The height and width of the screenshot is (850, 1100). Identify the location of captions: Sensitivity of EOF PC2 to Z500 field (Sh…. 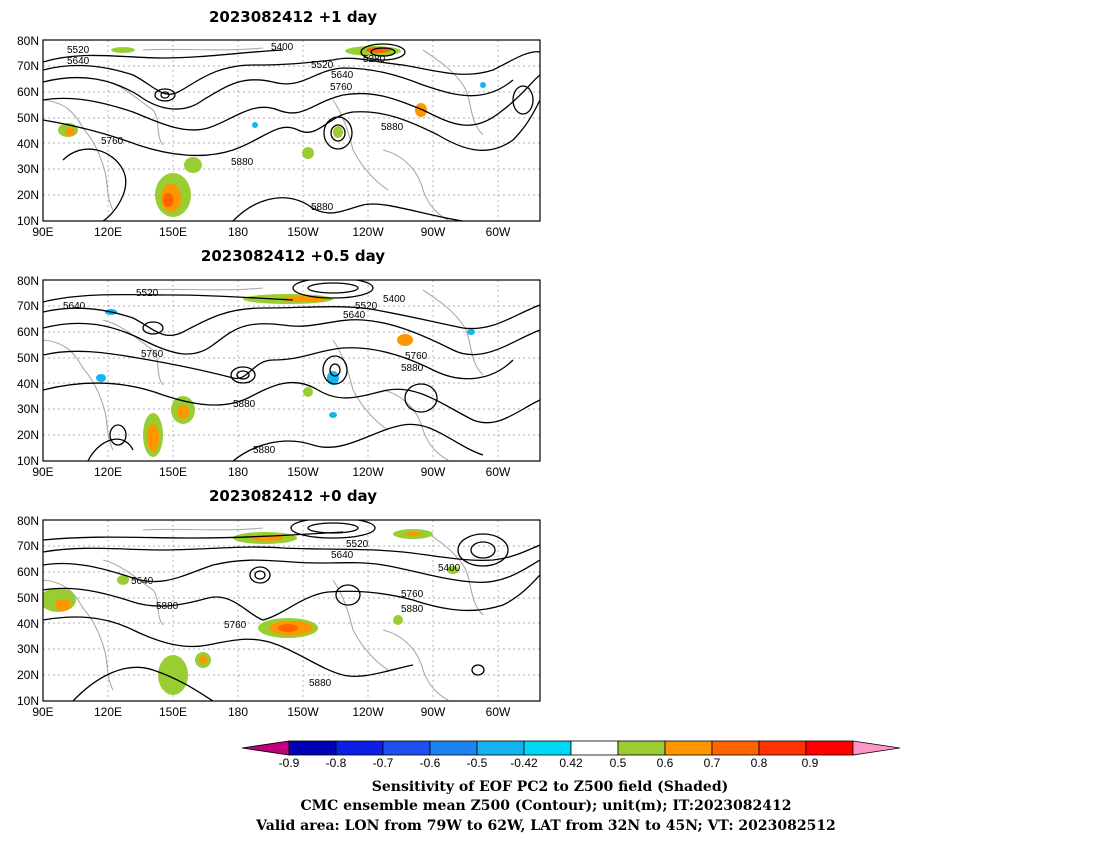
(545, 806).